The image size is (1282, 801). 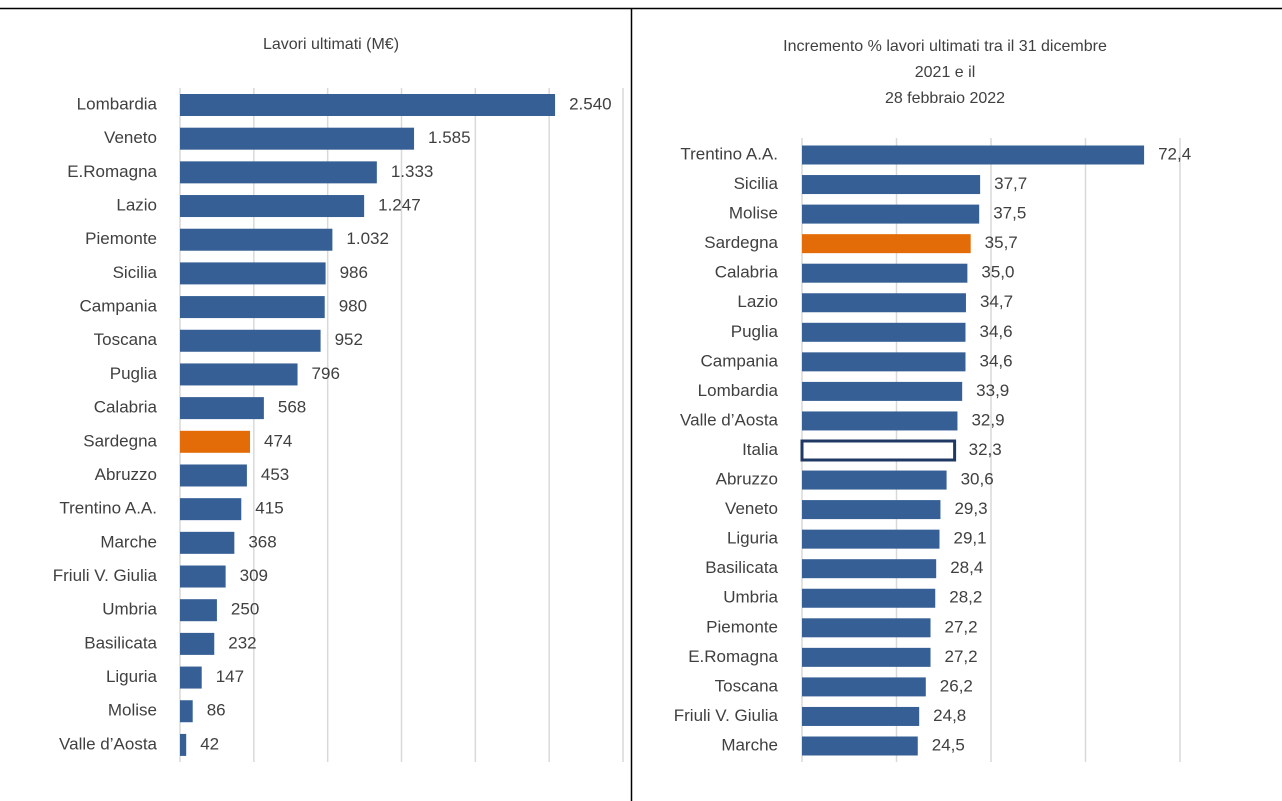 I want to click on value-label: 37,5, so click(x=1009, y=213).